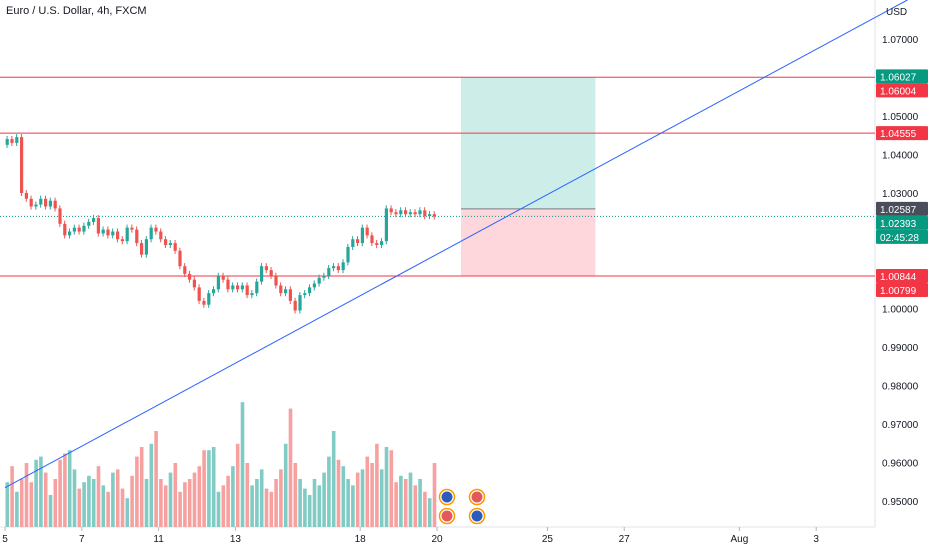 This screenshot has height=550, width=932. Describe the element at coordinates (528, 143) in the screenshot. I see `target-zone` at that location.